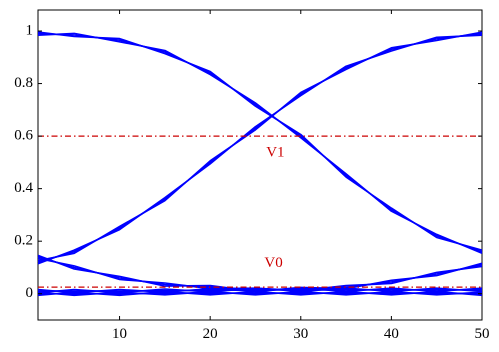 This screenshot has width=499, height=352. What do you see at coordinates (23, 136) in the screenshot?
I see `y-tick-label: 0.6` at bounding box center [23, 136].